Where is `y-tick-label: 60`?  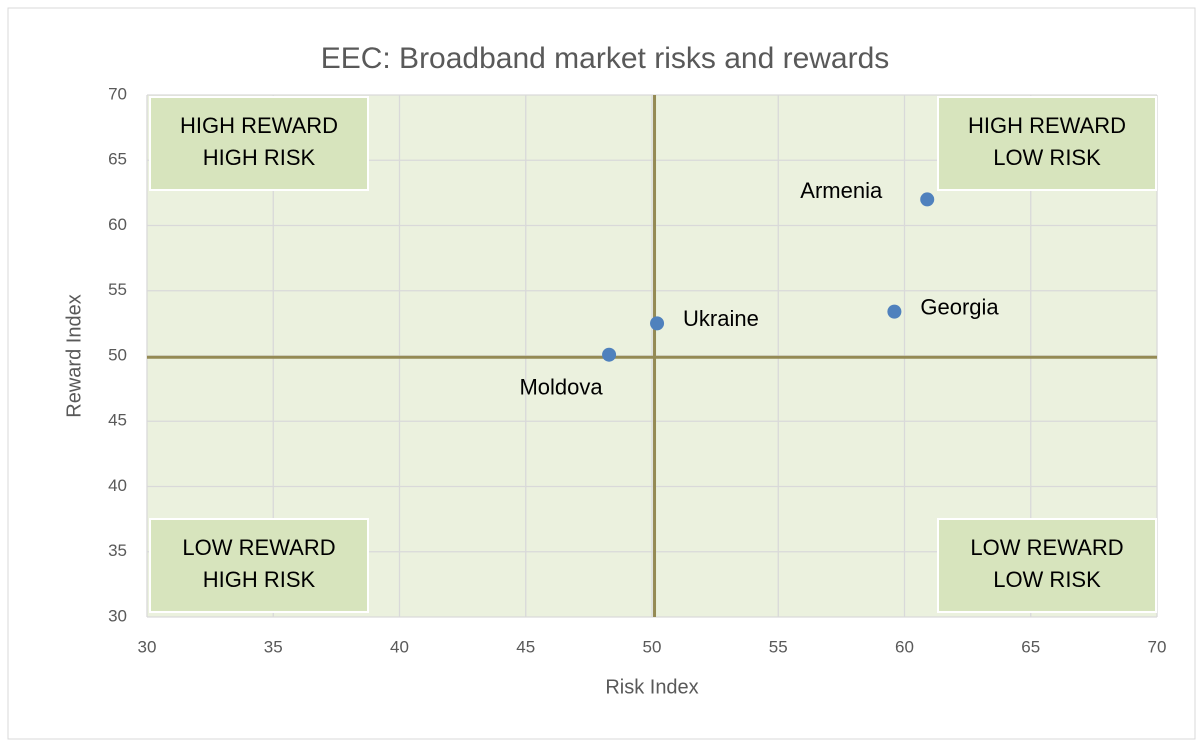 y-tick-label: 60 is located at coordinates (117, 224).